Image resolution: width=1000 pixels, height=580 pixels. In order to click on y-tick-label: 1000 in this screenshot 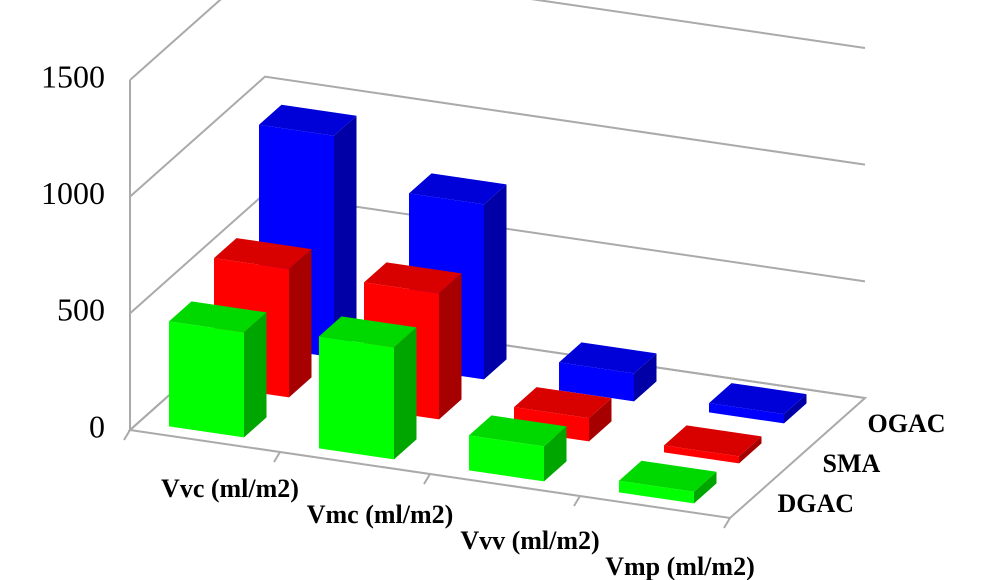, I will do `click(73, 193)`.